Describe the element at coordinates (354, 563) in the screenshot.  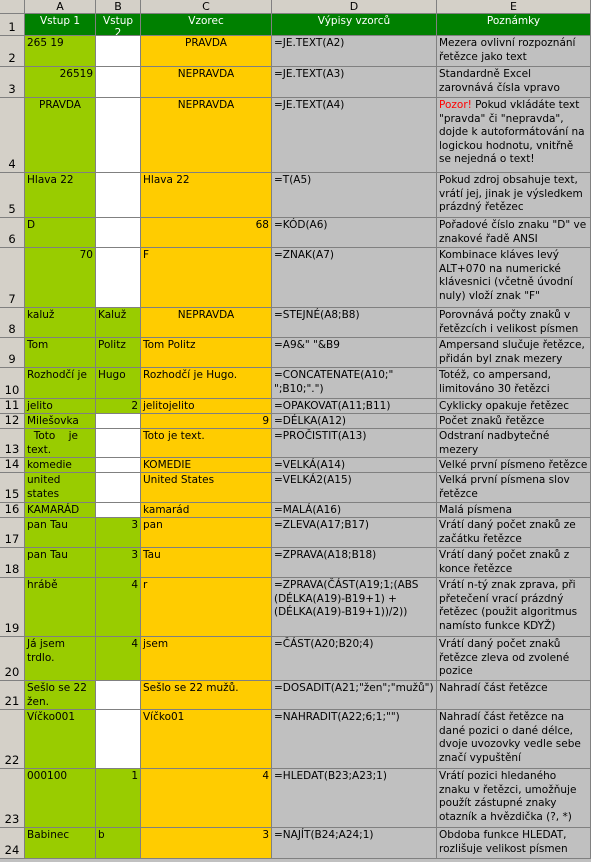
I see `cell-formula-text: =ZPRAVA(A18;B18)` at that location.